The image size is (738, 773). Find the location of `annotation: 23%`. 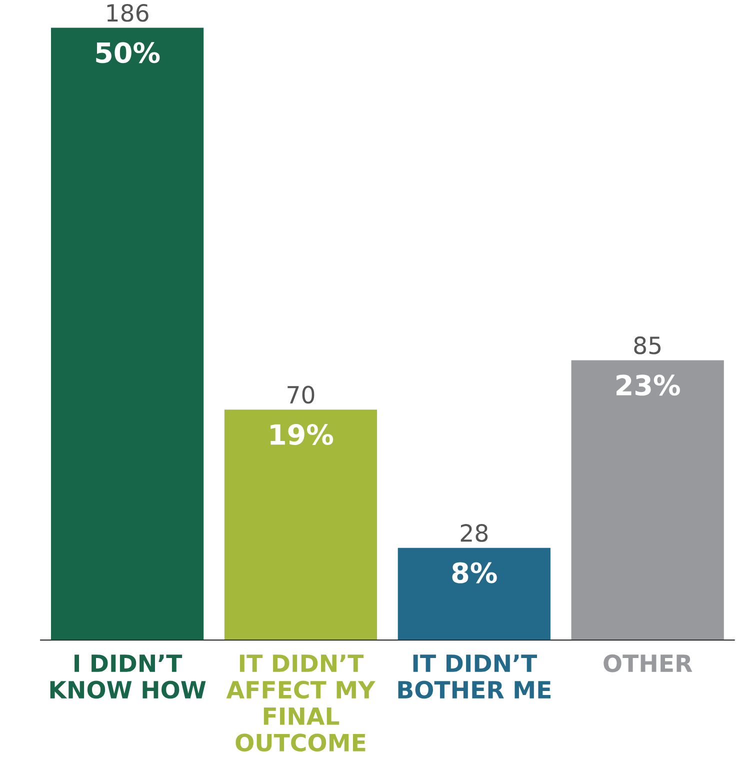

annotation: 23% is located at coordinates (648, 385).